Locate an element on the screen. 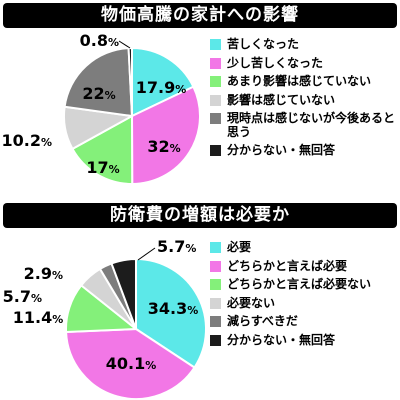  legend-item: どちらかと言えば必要 is located at coordinates (290, 266).